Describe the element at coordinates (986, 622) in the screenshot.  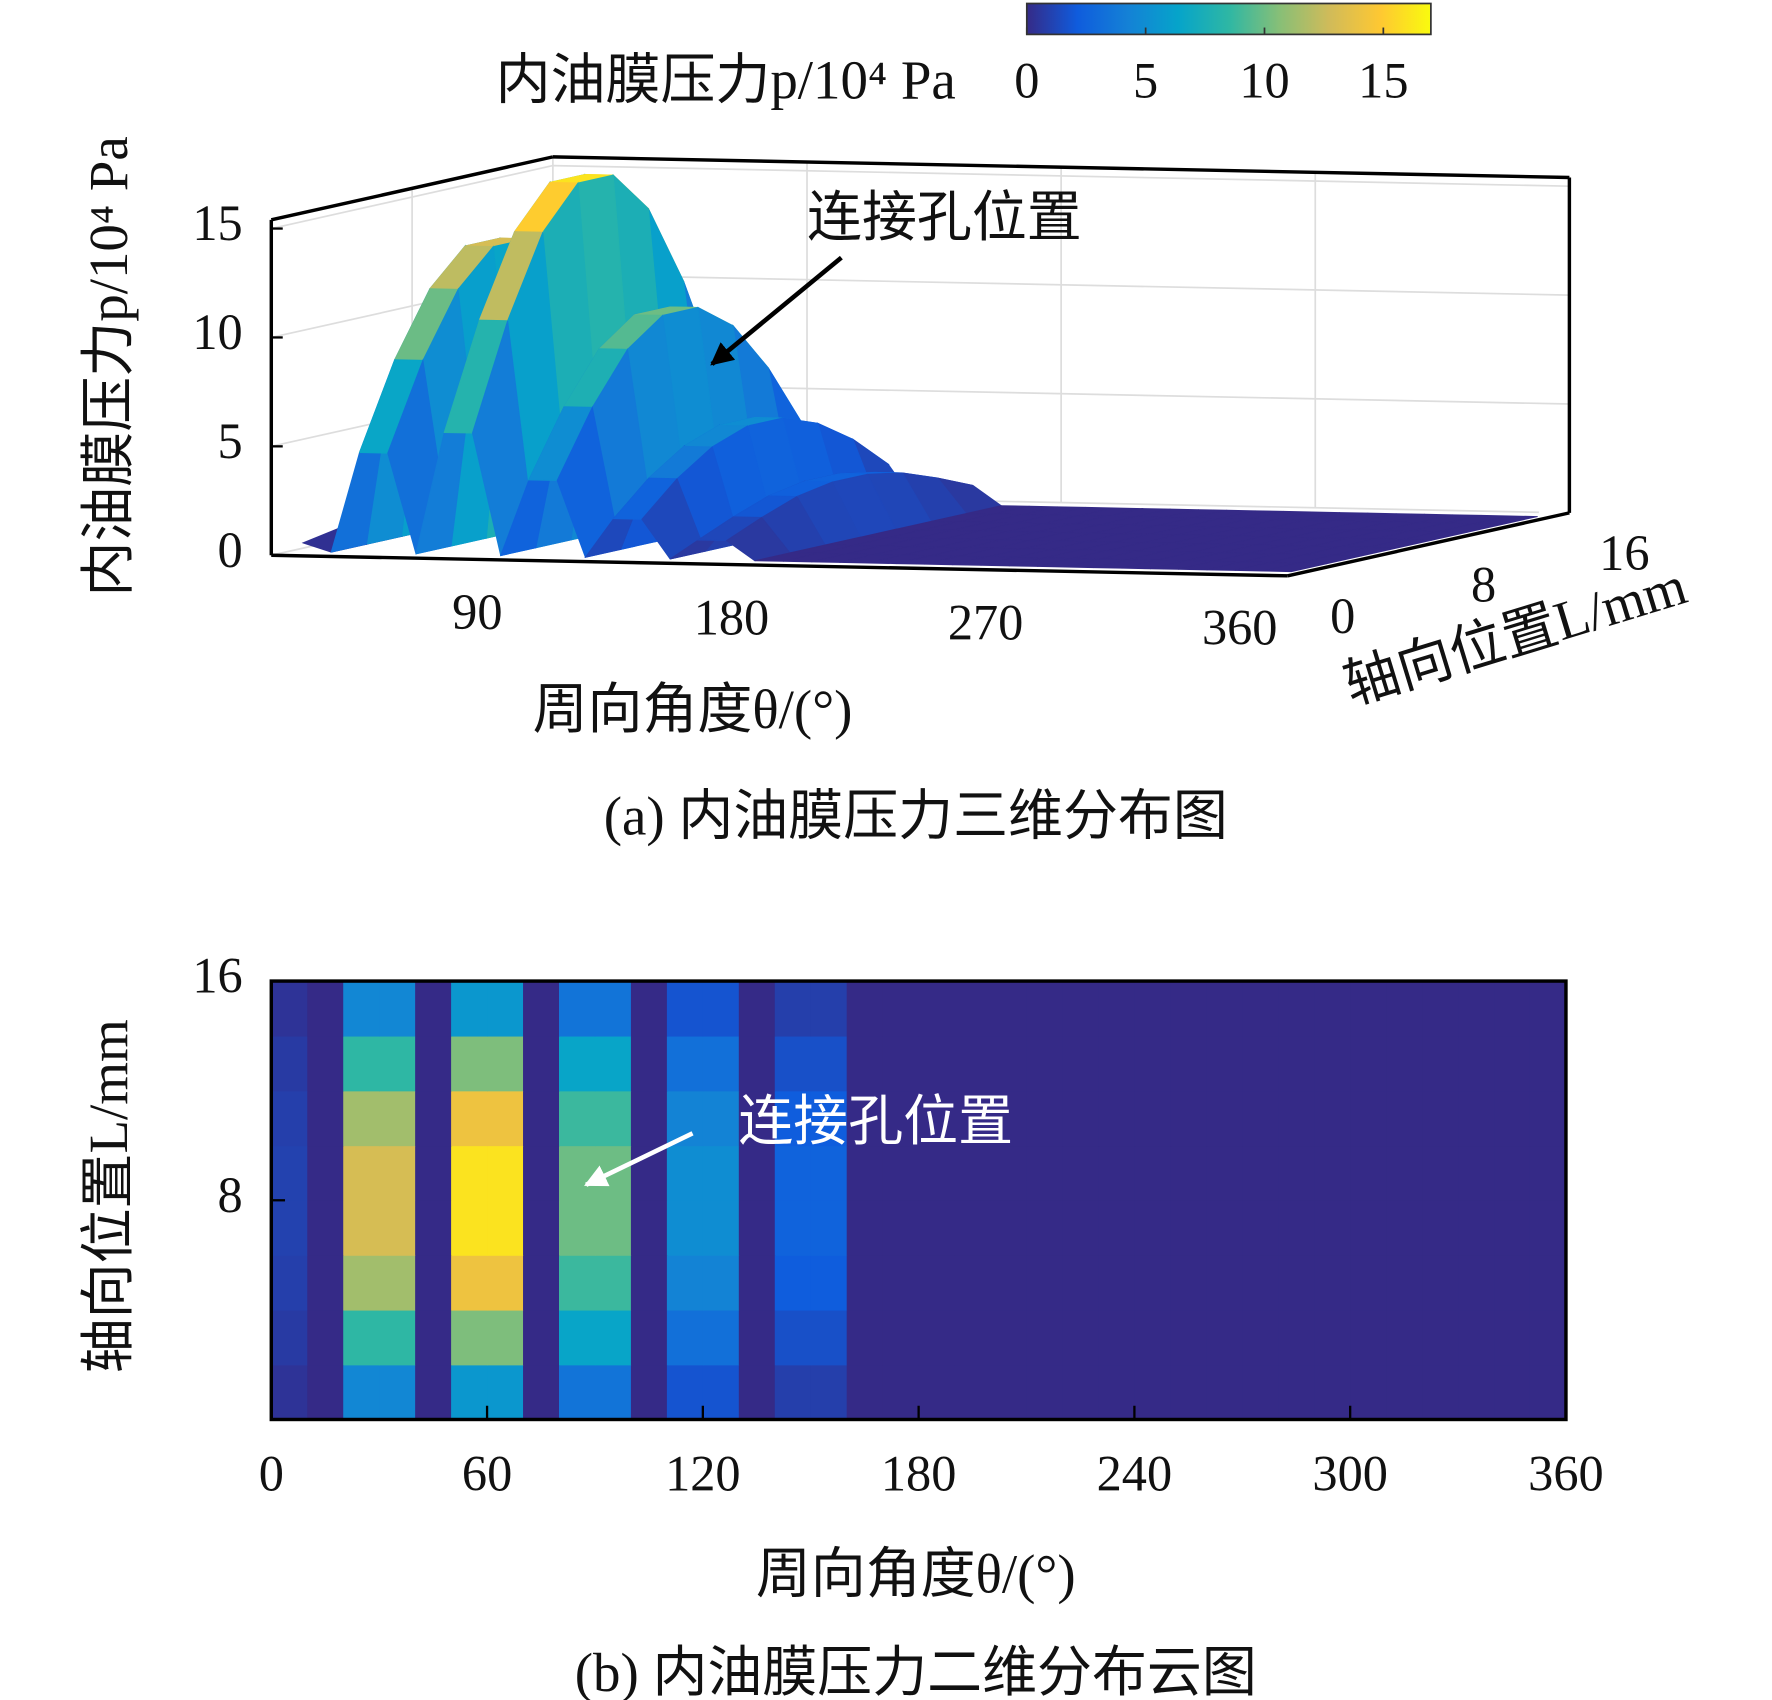
I see `x-tick-label: 270` at that location.